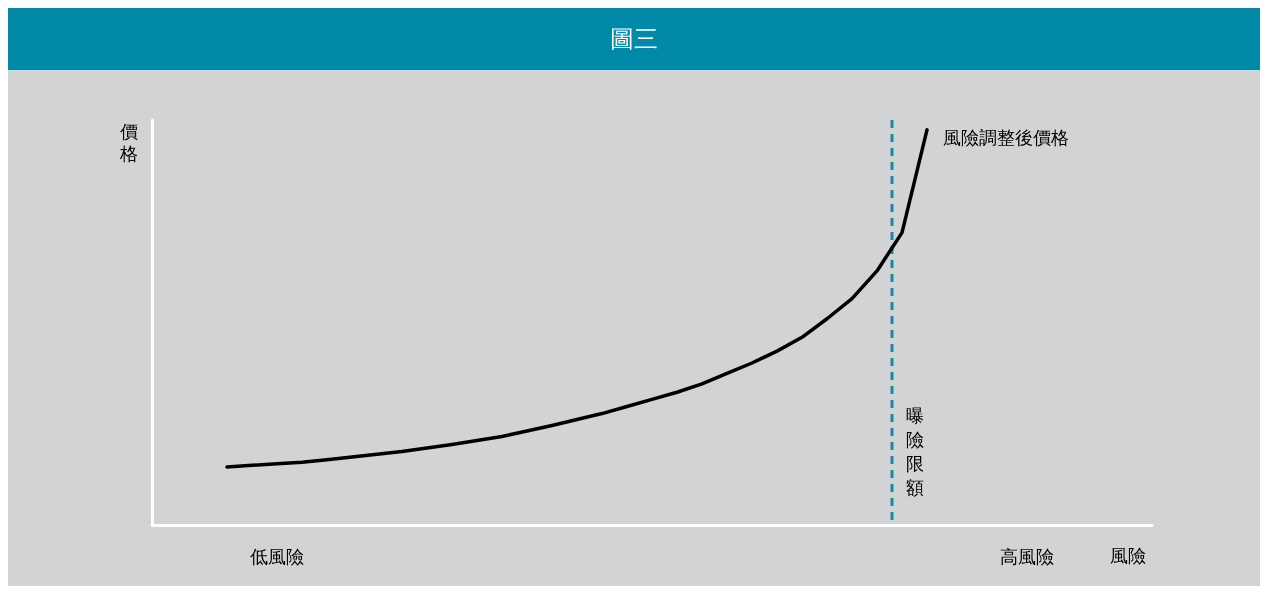  I want to click on x-tick-label: 高風險, so click(1027, 556).